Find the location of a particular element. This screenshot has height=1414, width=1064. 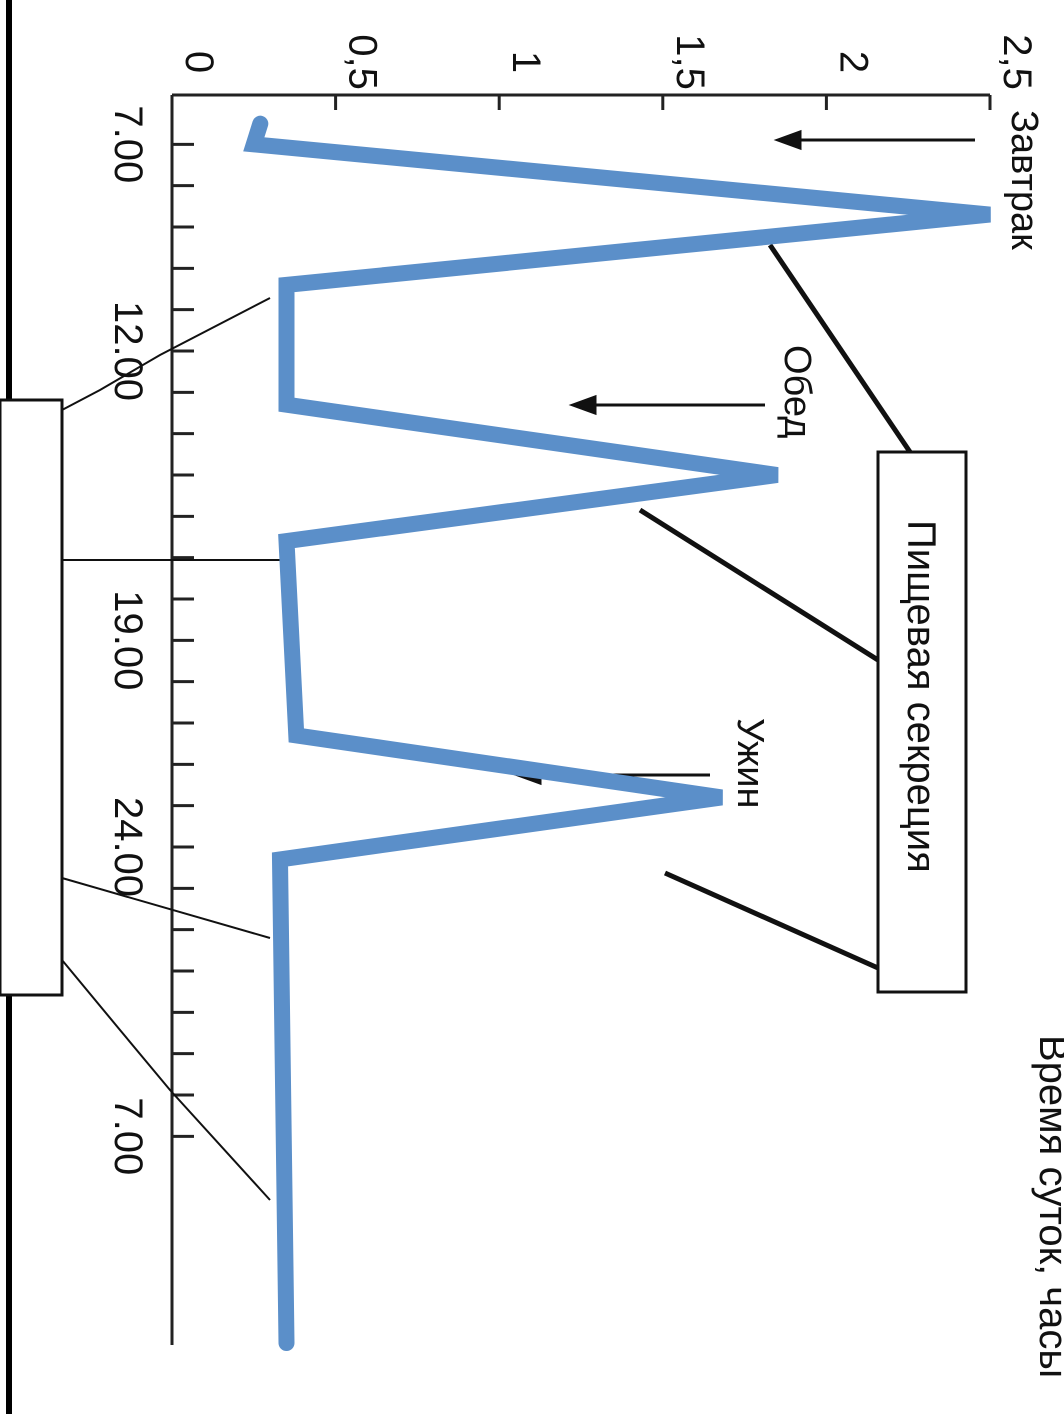

meal-label-lunch: Обед is located at coordinates (797, 391).